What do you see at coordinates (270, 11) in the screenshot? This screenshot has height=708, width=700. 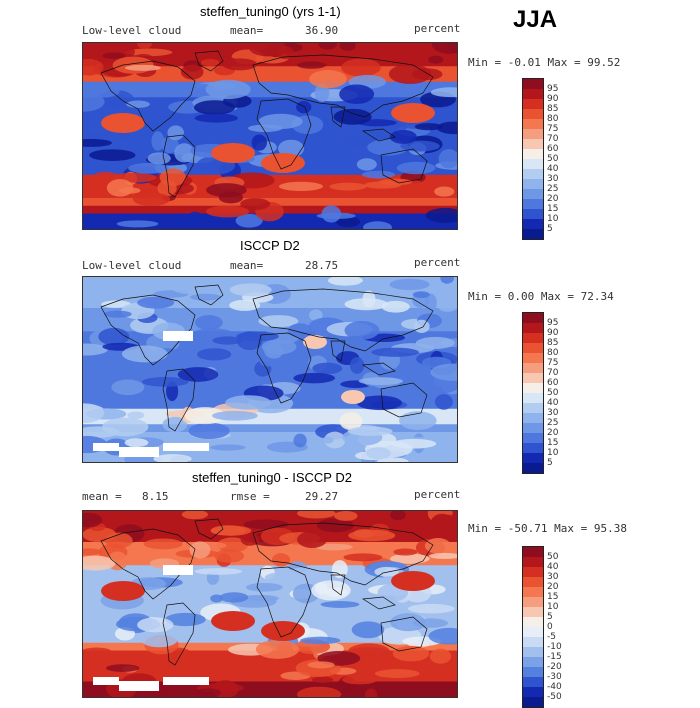 I see `panel-title: steffen_tuning0 (yrs 1-1)` at bounding box center [270, 11].